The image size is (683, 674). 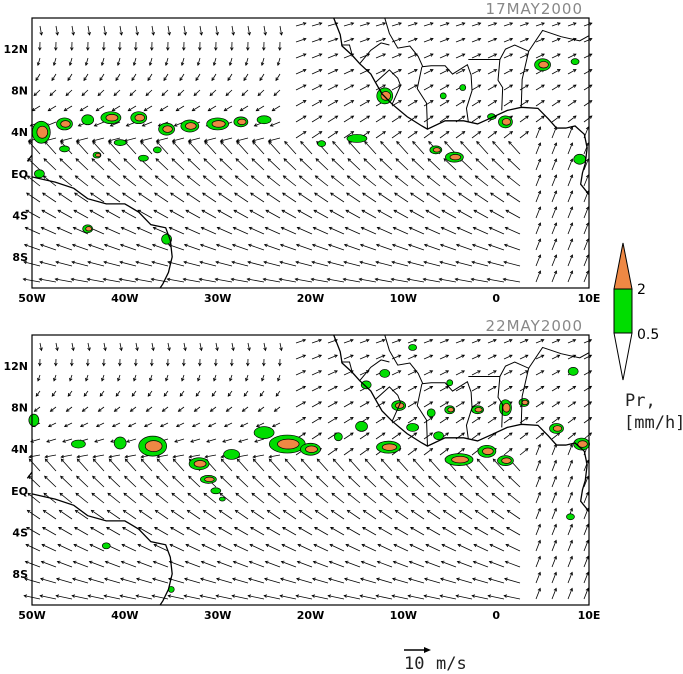 What do you see at coordinates (589, 298) in the screenshot?
I see `lon-tick-label: 10E` at bounding box center [589, 298].